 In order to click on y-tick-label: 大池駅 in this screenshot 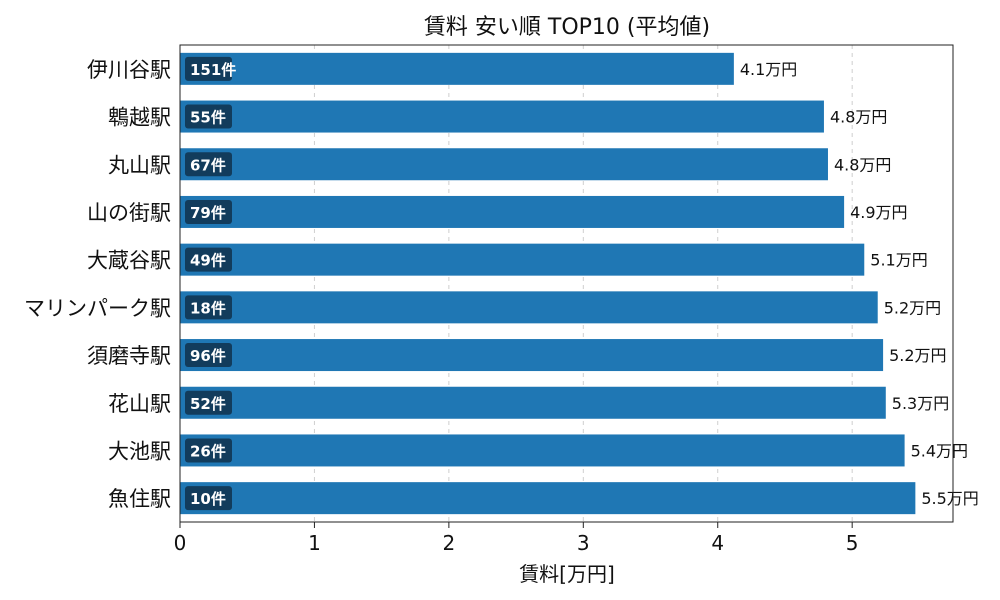, I will do `click(139, 451)`.